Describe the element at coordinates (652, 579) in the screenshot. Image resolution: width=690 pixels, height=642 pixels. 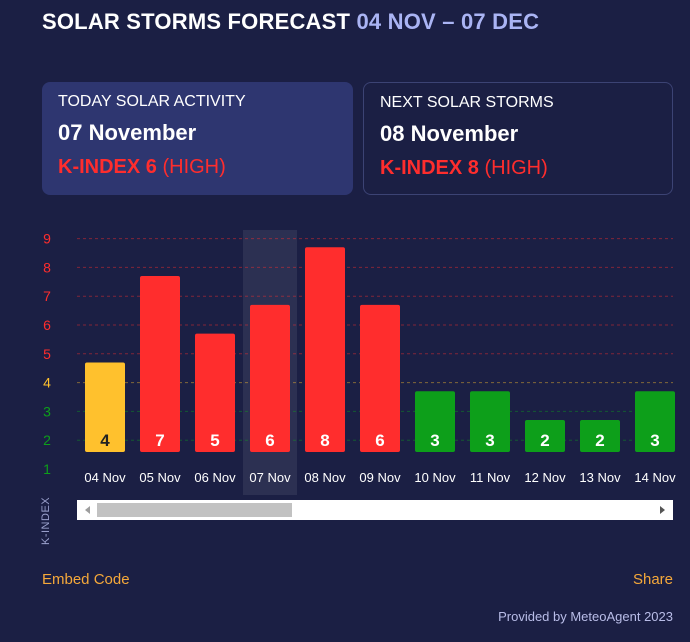
I see `share-link: Share` at that location.